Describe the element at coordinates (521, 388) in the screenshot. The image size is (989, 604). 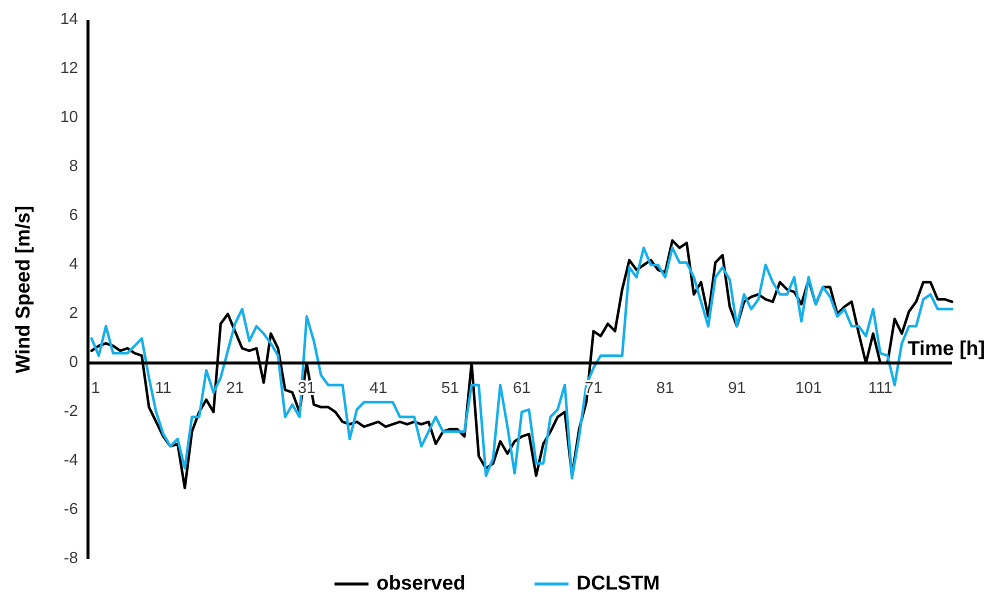
I see `x-tick-label: 61` at that location.